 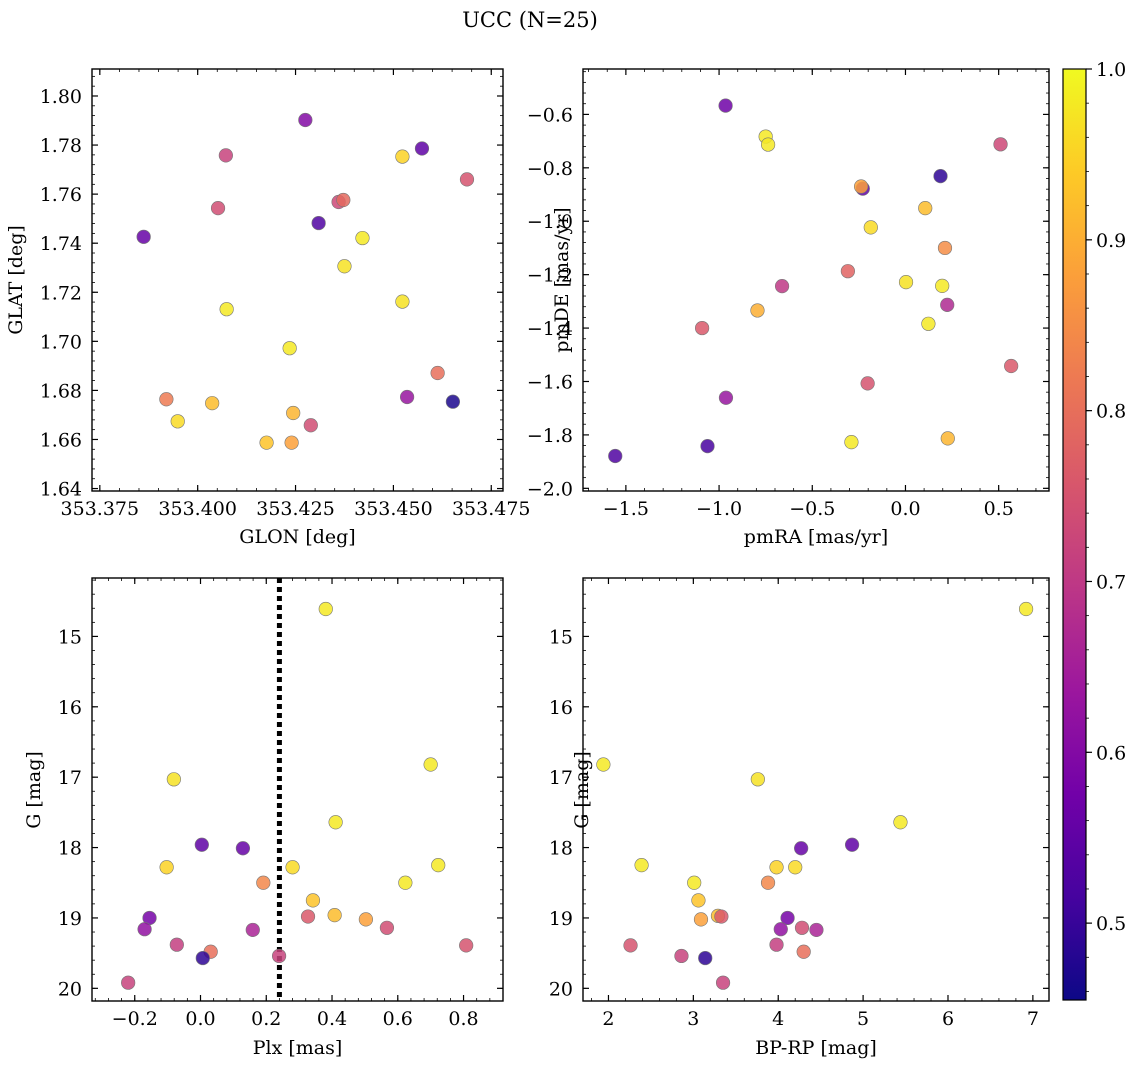 I want to click on y-axis-label: pmDE [mas/yr], so click(x=562, y=279).